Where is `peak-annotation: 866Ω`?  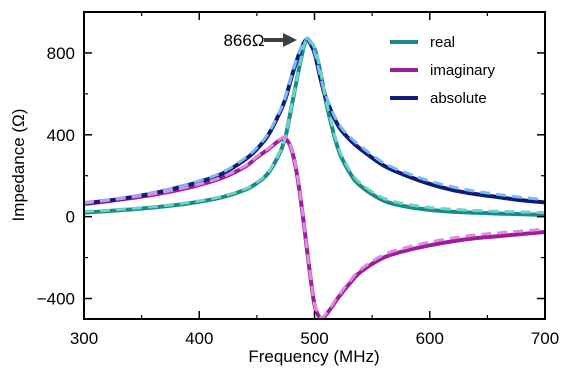
peak-annotation: 866Ω is located at coordinates (260, 40).